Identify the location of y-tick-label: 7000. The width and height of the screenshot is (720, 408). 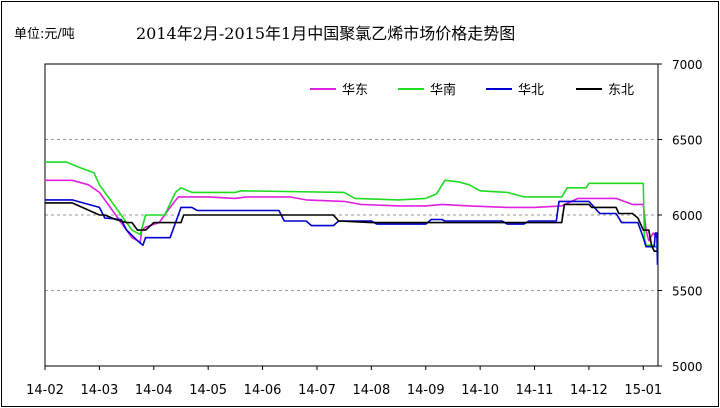
(687, 65).